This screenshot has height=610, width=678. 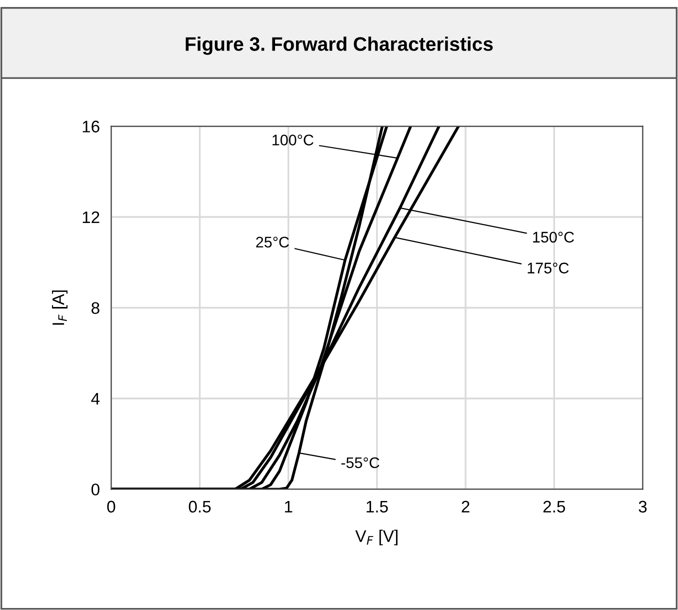 What do you see at coordinates (111, 506) in the screenshot?
I see `x-tick-label: 0` at bounding box center [111, 506].